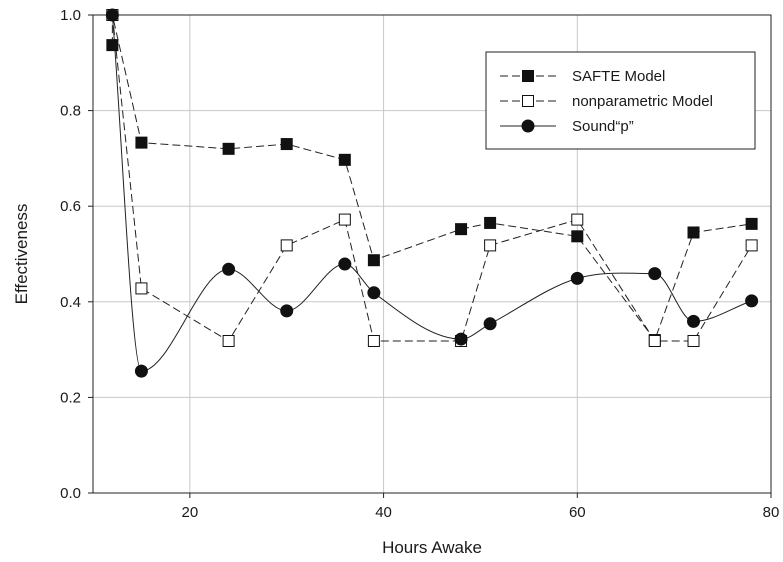  What do you see at coordinates (567, 126) in the screenshot?
I see `legend-item: Sound“p”` at bounding box center [567, 126].